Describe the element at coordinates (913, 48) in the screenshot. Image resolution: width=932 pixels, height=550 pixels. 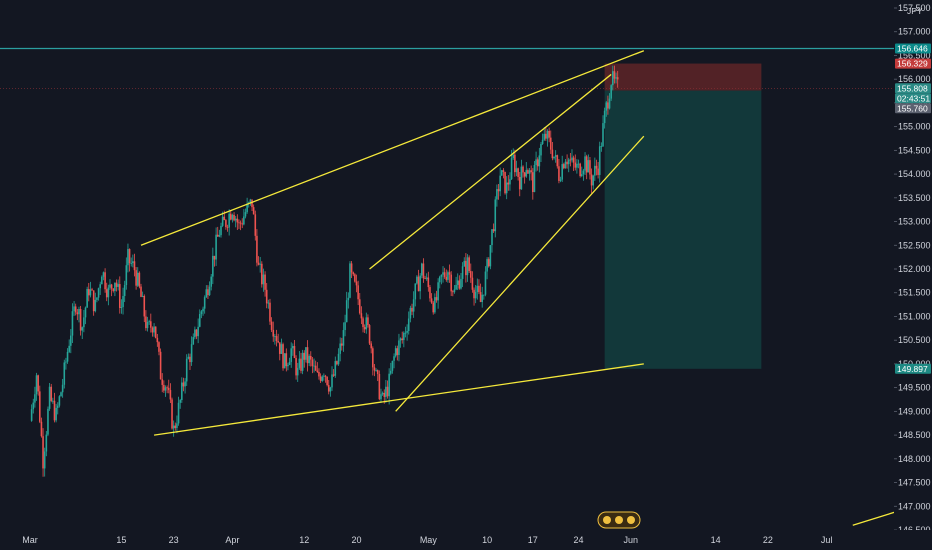
I see `price-tag: 156.646` at that location.